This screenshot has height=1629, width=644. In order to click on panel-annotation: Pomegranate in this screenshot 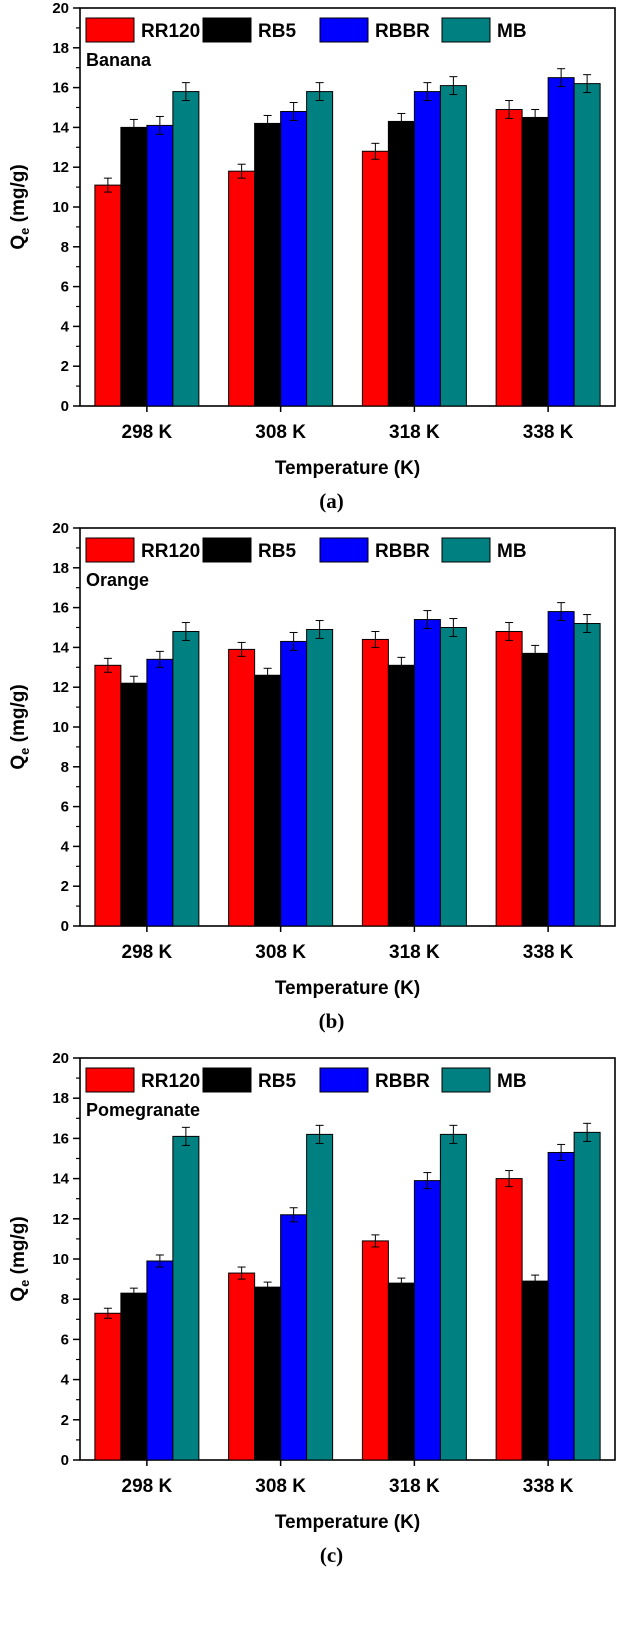, I will do `click(143, 1110)`.